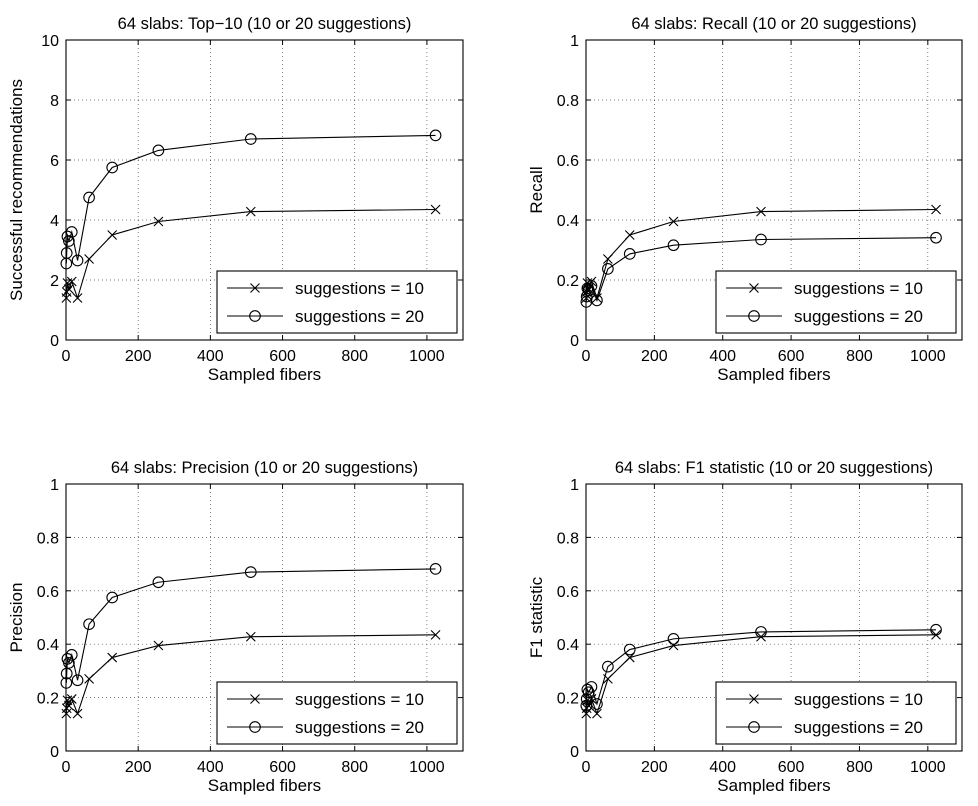 The image size is (978, 806). I want to click on y-tick-label: 2, so click(54, 281).